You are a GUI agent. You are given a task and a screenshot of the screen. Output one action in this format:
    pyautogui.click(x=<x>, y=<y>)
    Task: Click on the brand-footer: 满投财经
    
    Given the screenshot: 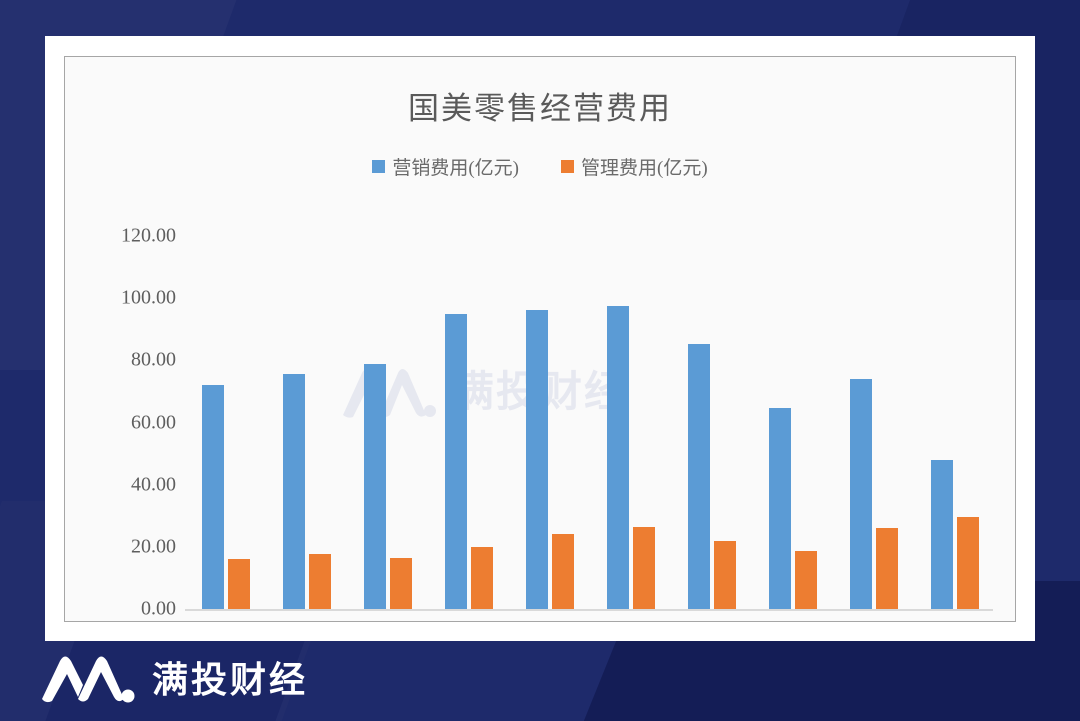 What is the action you would take?
    pyautogui.click(x=174, y=677)
    